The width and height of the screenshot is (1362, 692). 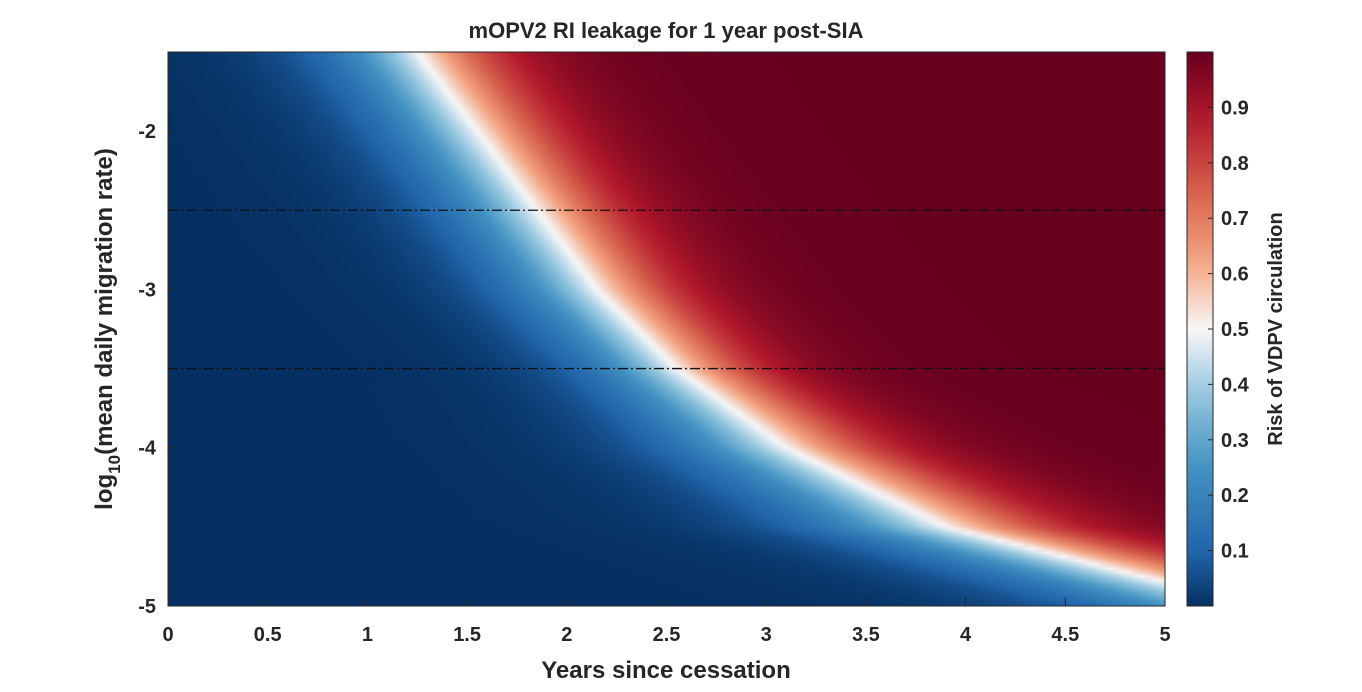 I want to click on x-tick-label: 1, so click(x=367, y=635).